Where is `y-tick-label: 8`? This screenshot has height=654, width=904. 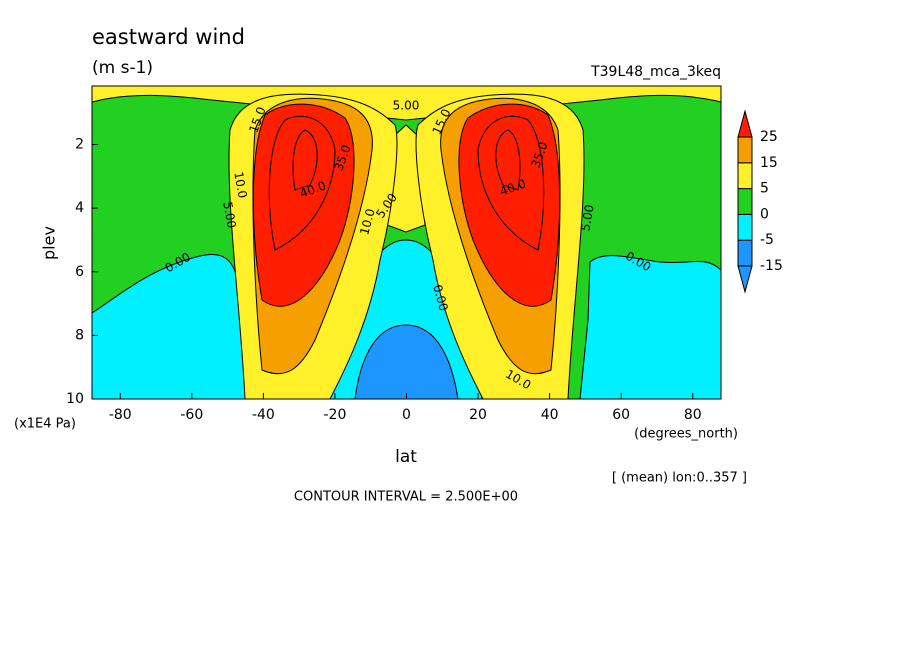 y-tick-label: 8 is located at coordinates (79, 335).